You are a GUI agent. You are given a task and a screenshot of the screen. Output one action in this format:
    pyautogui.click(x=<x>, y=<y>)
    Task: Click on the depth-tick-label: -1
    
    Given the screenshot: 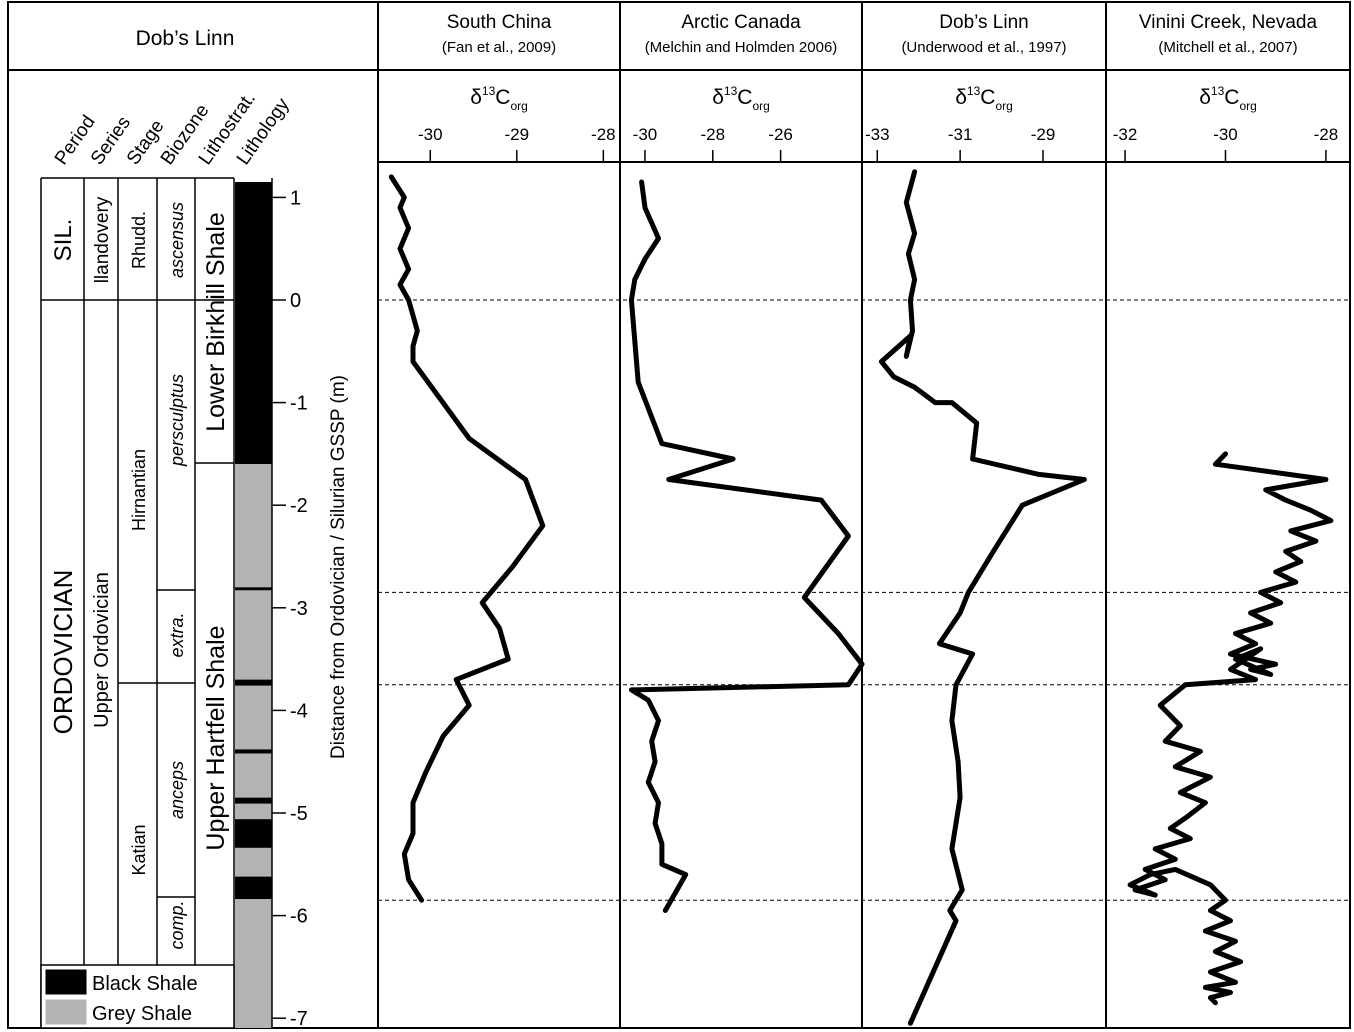 What is the action you would take?
    pyautogui.click(x=299, y=404)
    